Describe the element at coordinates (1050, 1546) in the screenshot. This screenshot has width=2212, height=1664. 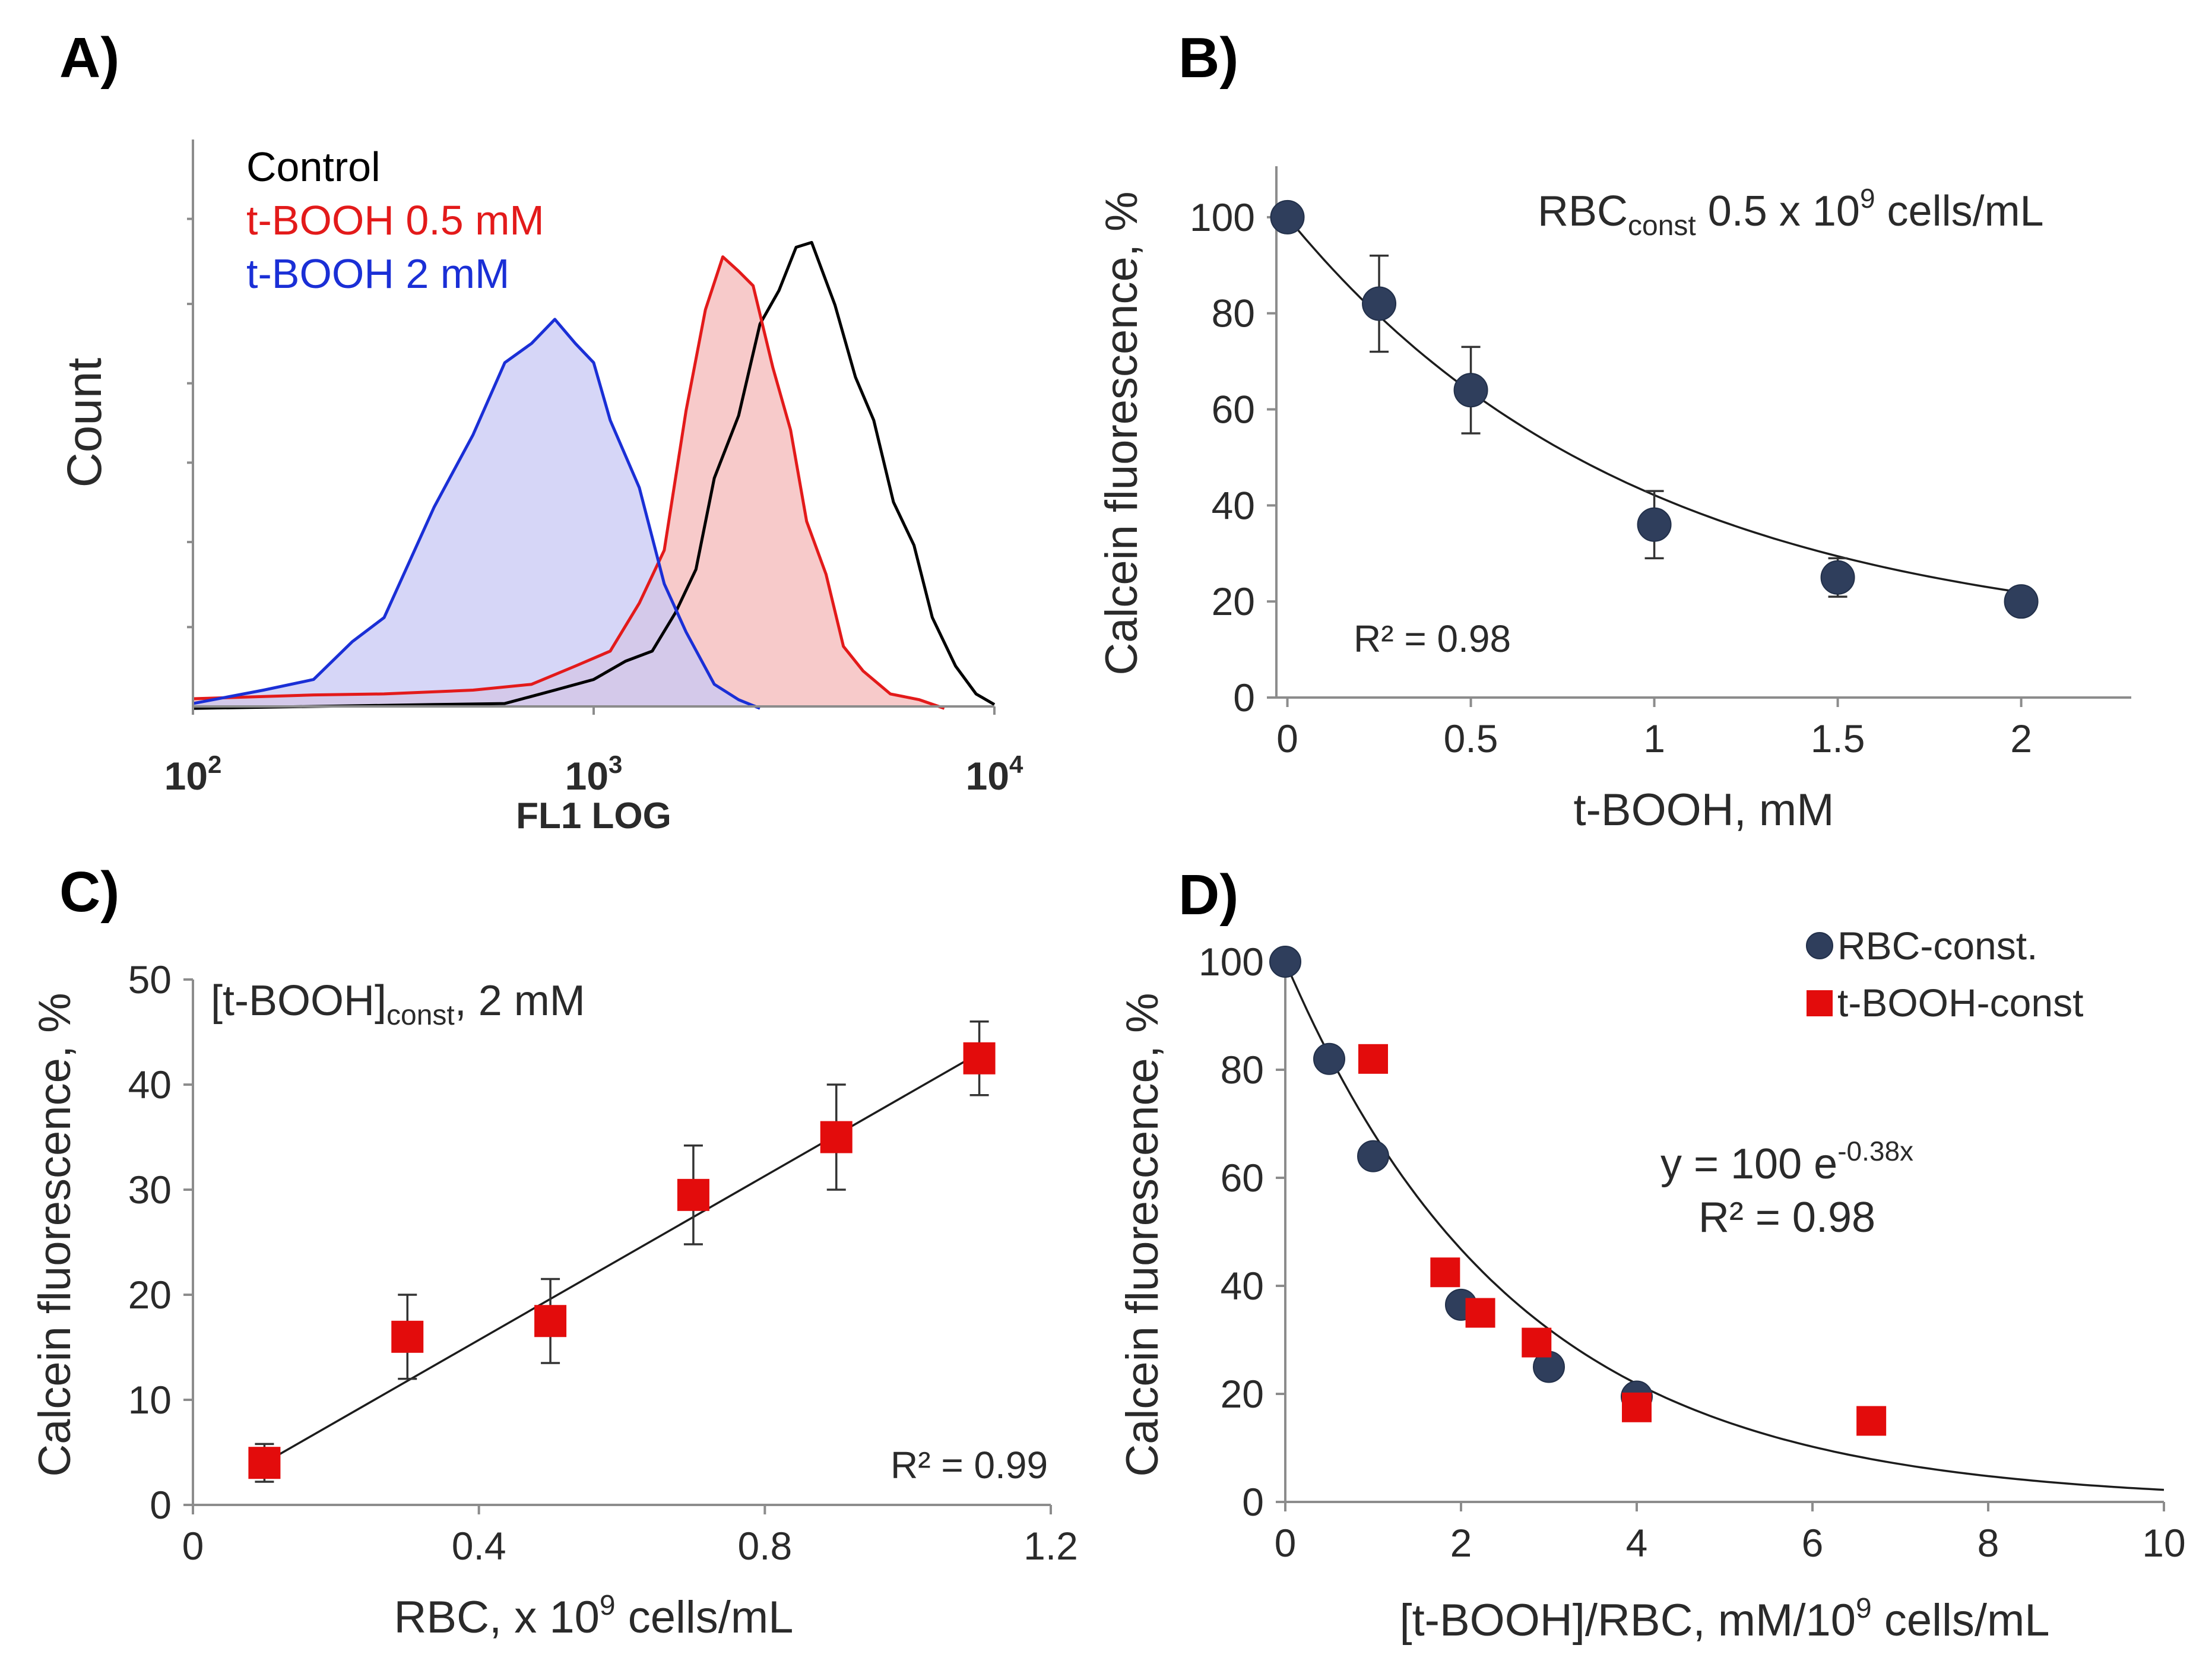
I see `x-tick-label: 1.2` at that location.